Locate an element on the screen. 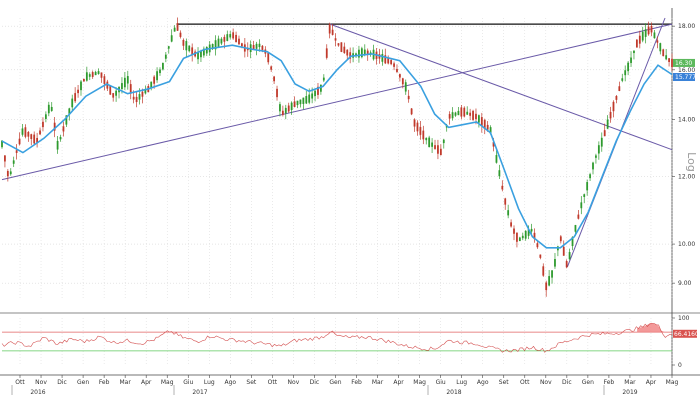 This screenshot has height=400, width=700. x-tick-label: Apr is located at coordinates (146, 382).